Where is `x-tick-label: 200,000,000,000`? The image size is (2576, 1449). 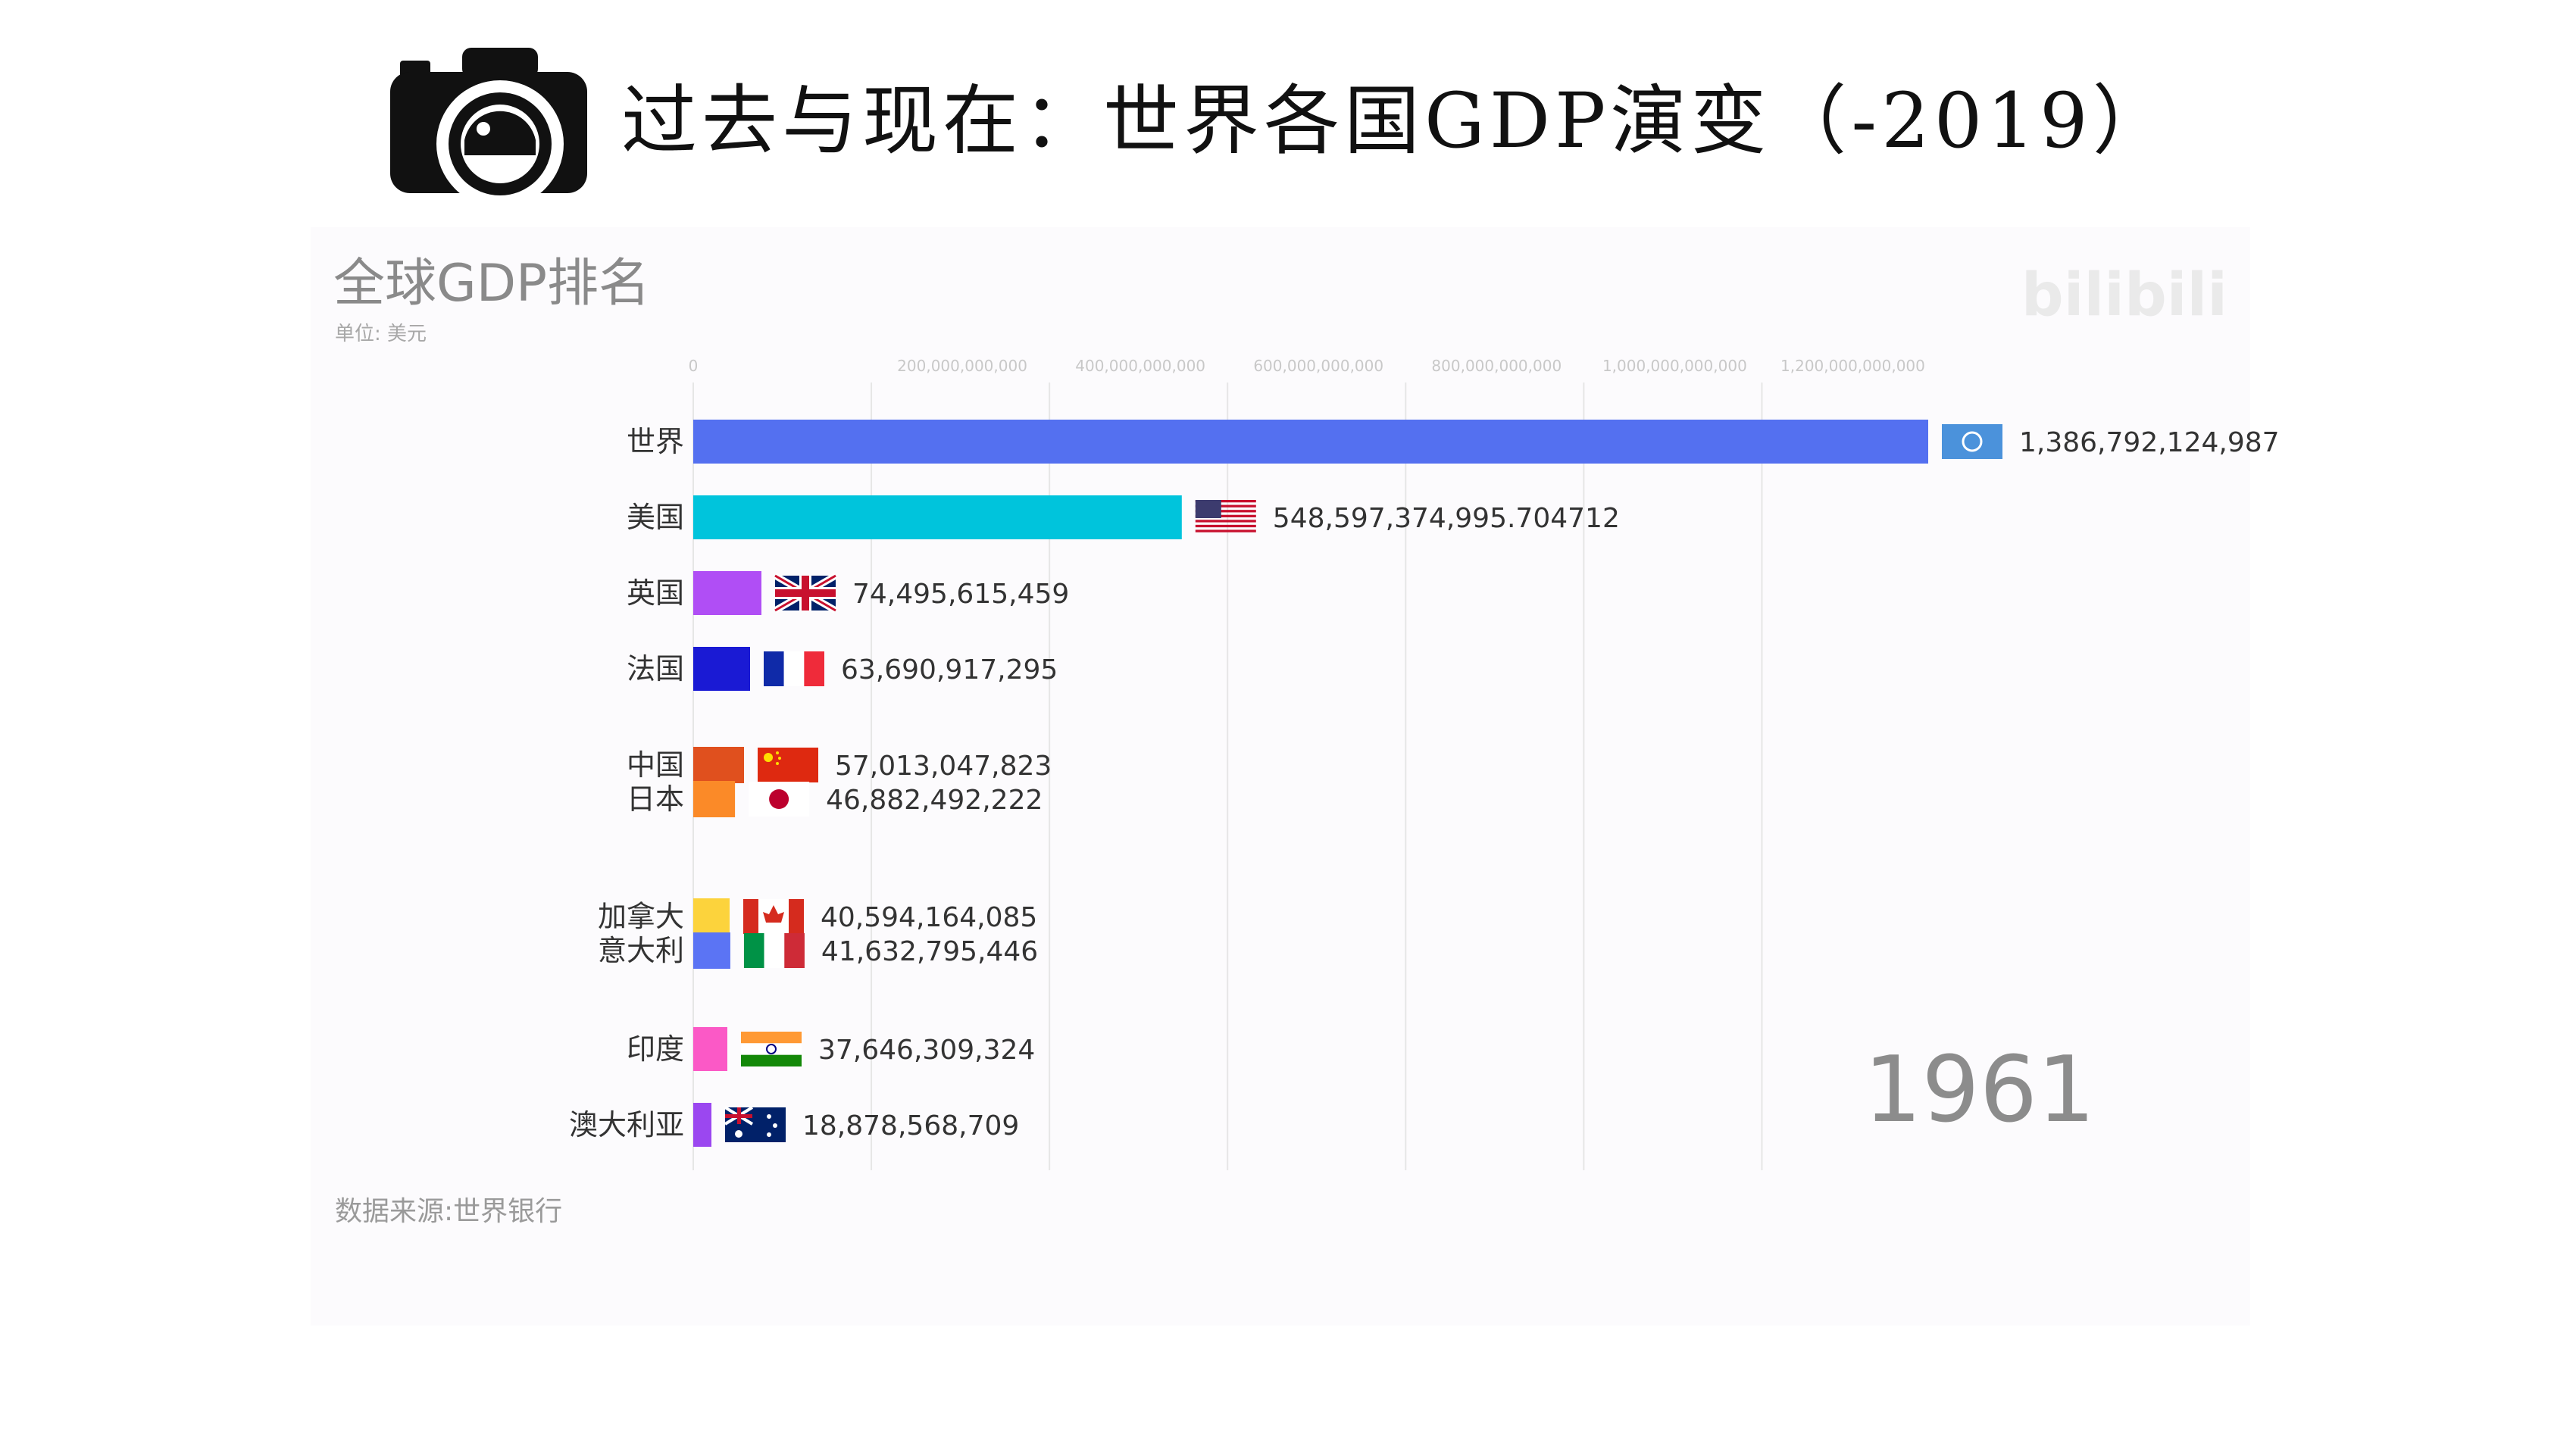 x-tick-label: 200,000,000,000 is located at coordinates (962, 366).